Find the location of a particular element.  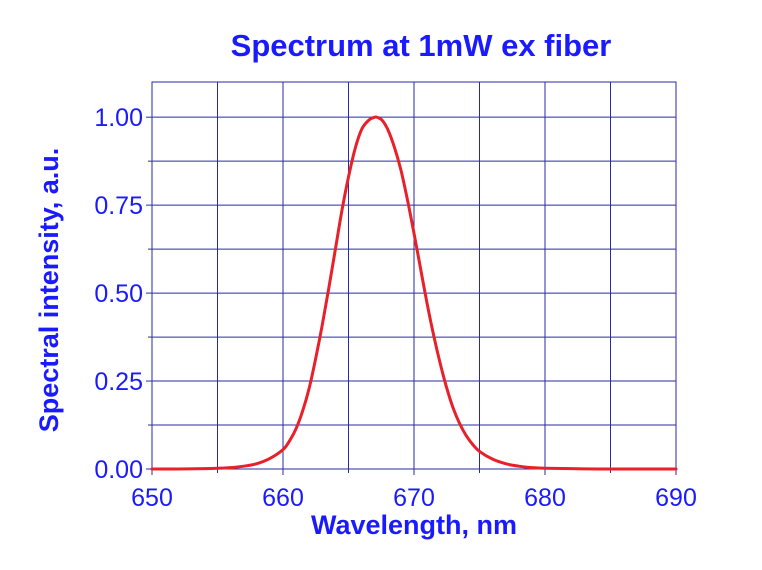

x-tick-label: 670 is located at coordinates (414, 498).